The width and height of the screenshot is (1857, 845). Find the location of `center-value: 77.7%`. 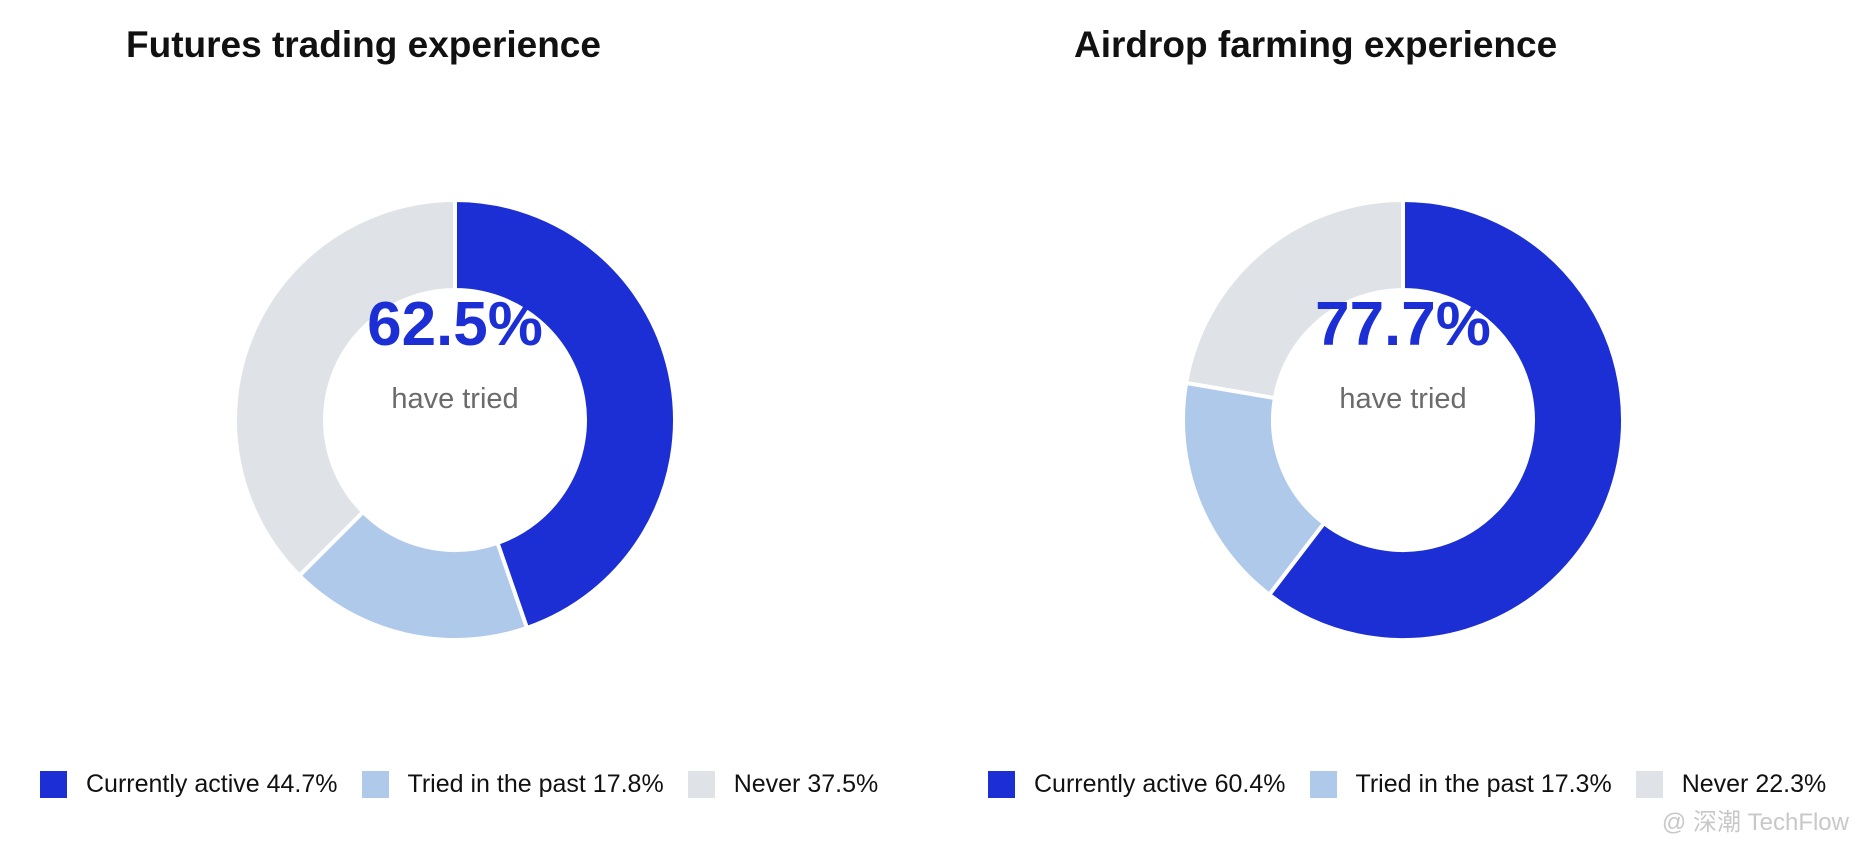

center-value: 77.7% is located at coordinates (1403, 324).